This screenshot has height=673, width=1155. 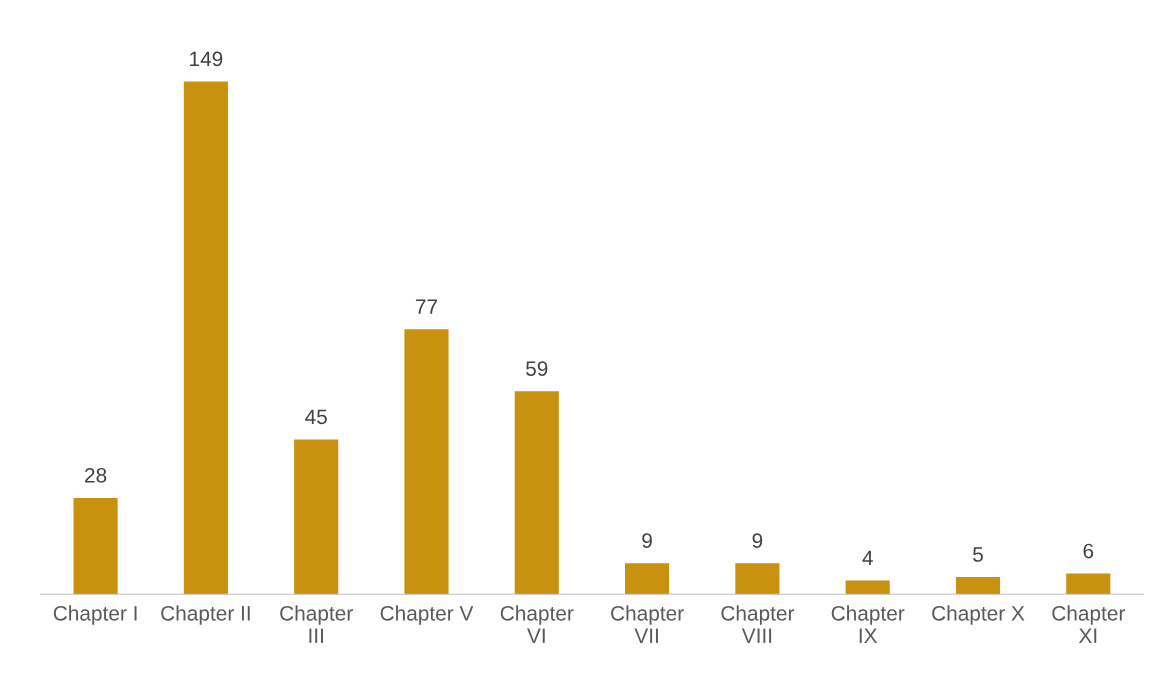 What do you see at coordinates (647, 624) in the screenshot?
I see `x-tick-label: Chapter VII` at bounding box center [647, 624].